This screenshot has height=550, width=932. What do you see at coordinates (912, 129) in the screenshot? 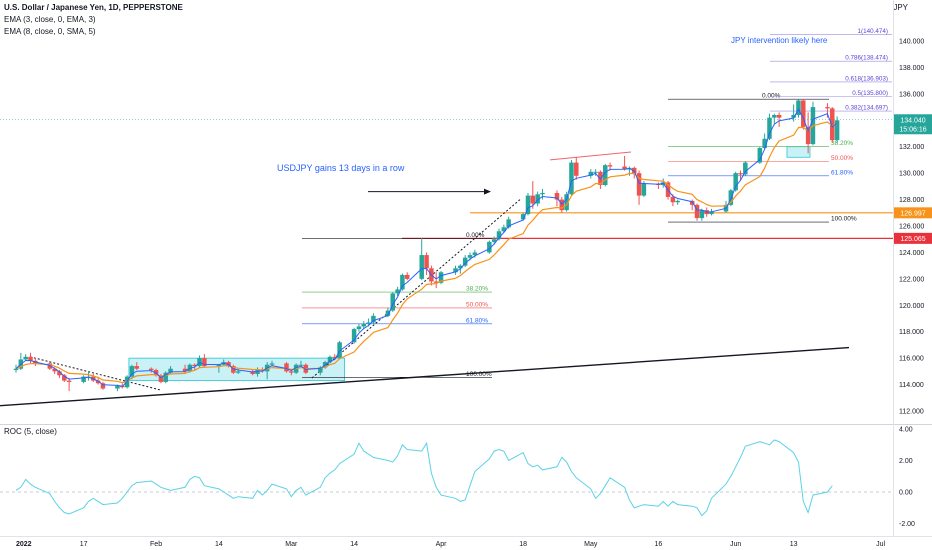
I see `price-badge-timer: 15:06:16` at bounding box center [912, 129].